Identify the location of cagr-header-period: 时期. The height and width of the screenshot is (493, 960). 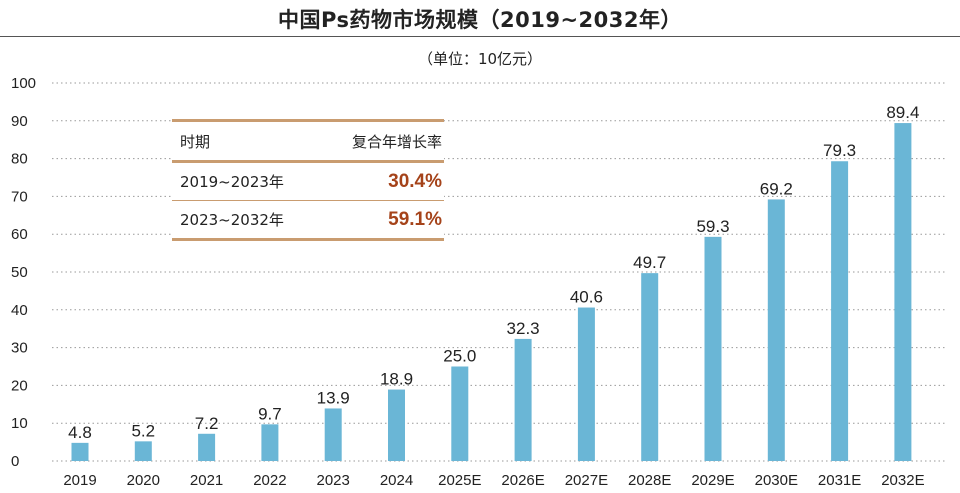
(195, 141).